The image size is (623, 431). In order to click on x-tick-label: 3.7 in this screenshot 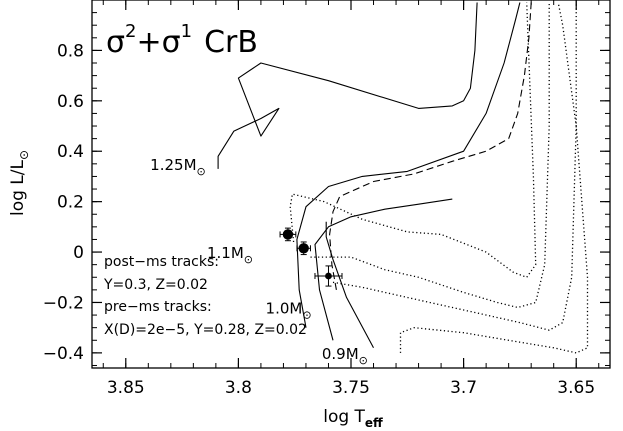, I will do `click(463, 388)`.